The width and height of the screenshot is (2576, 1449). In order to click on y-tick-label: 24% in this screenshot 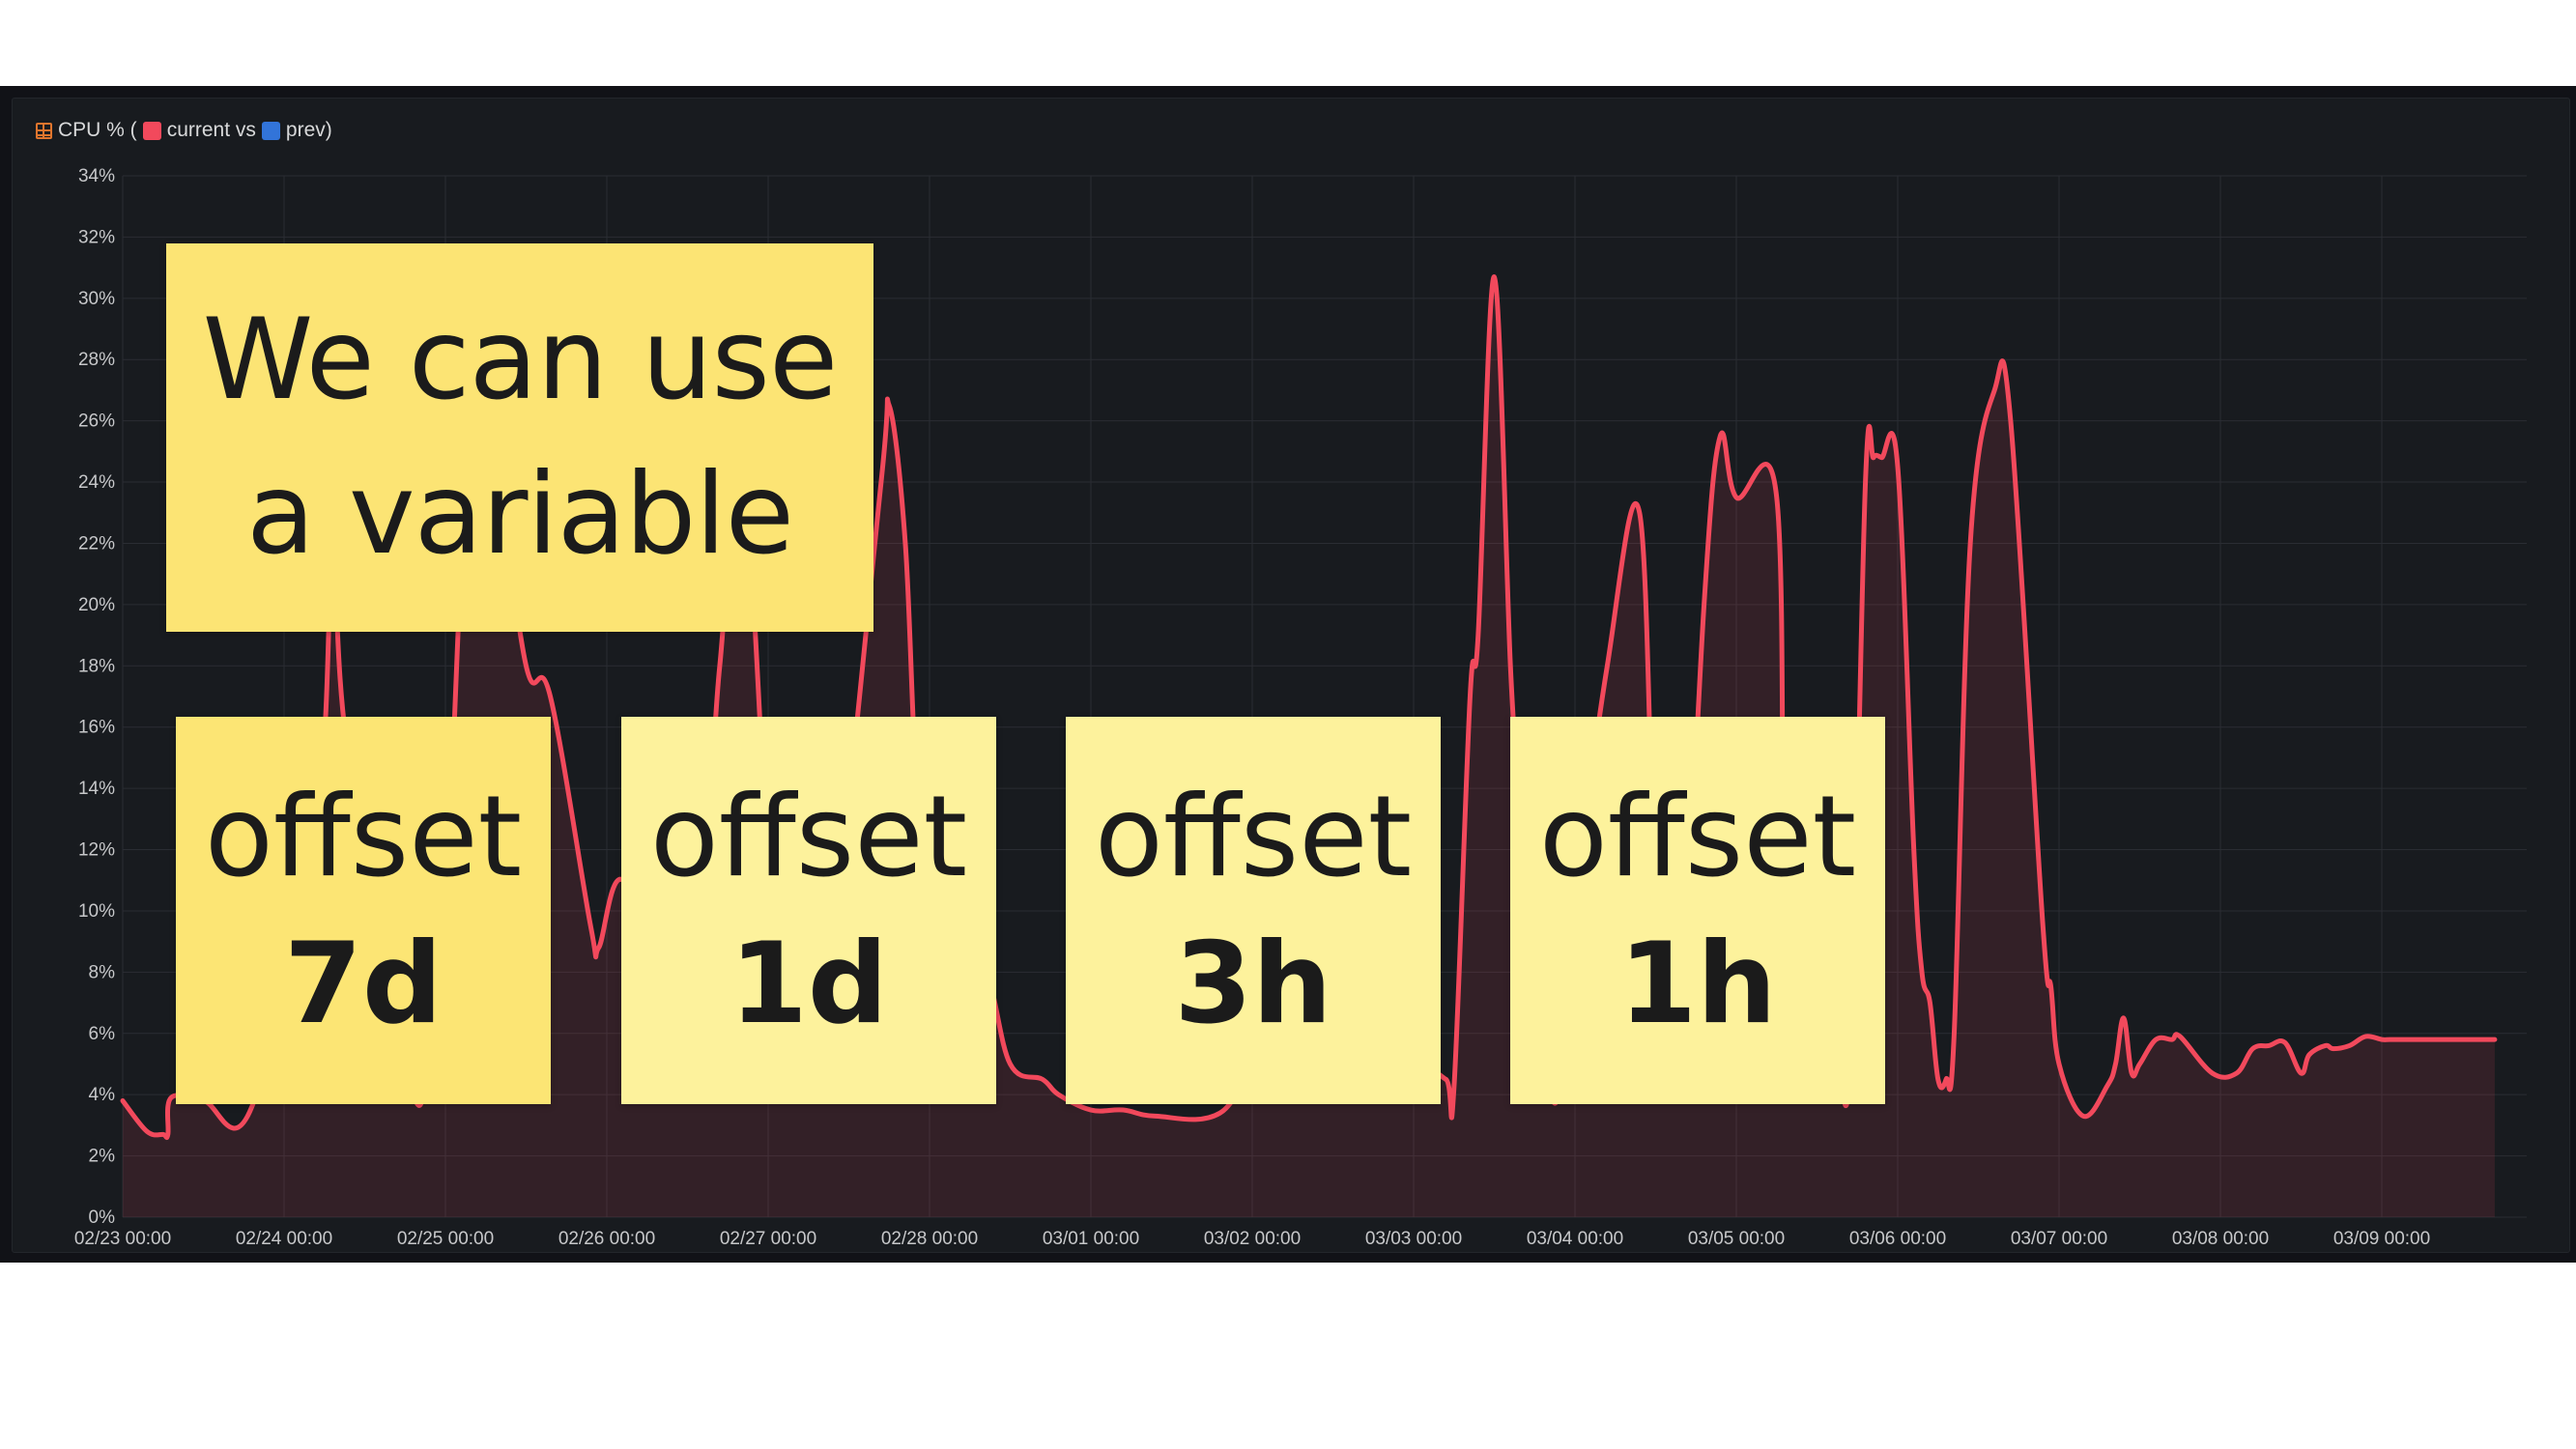, I will do `click(97, 482)`.